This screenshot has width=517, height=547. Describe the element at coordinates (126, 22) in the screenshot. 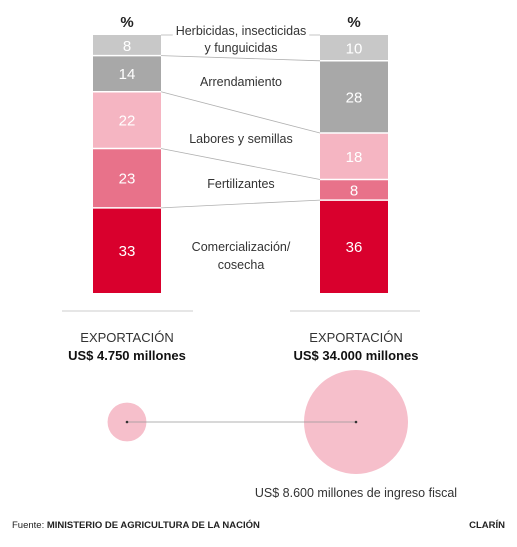

I see `unit-label-left: %` at that location.